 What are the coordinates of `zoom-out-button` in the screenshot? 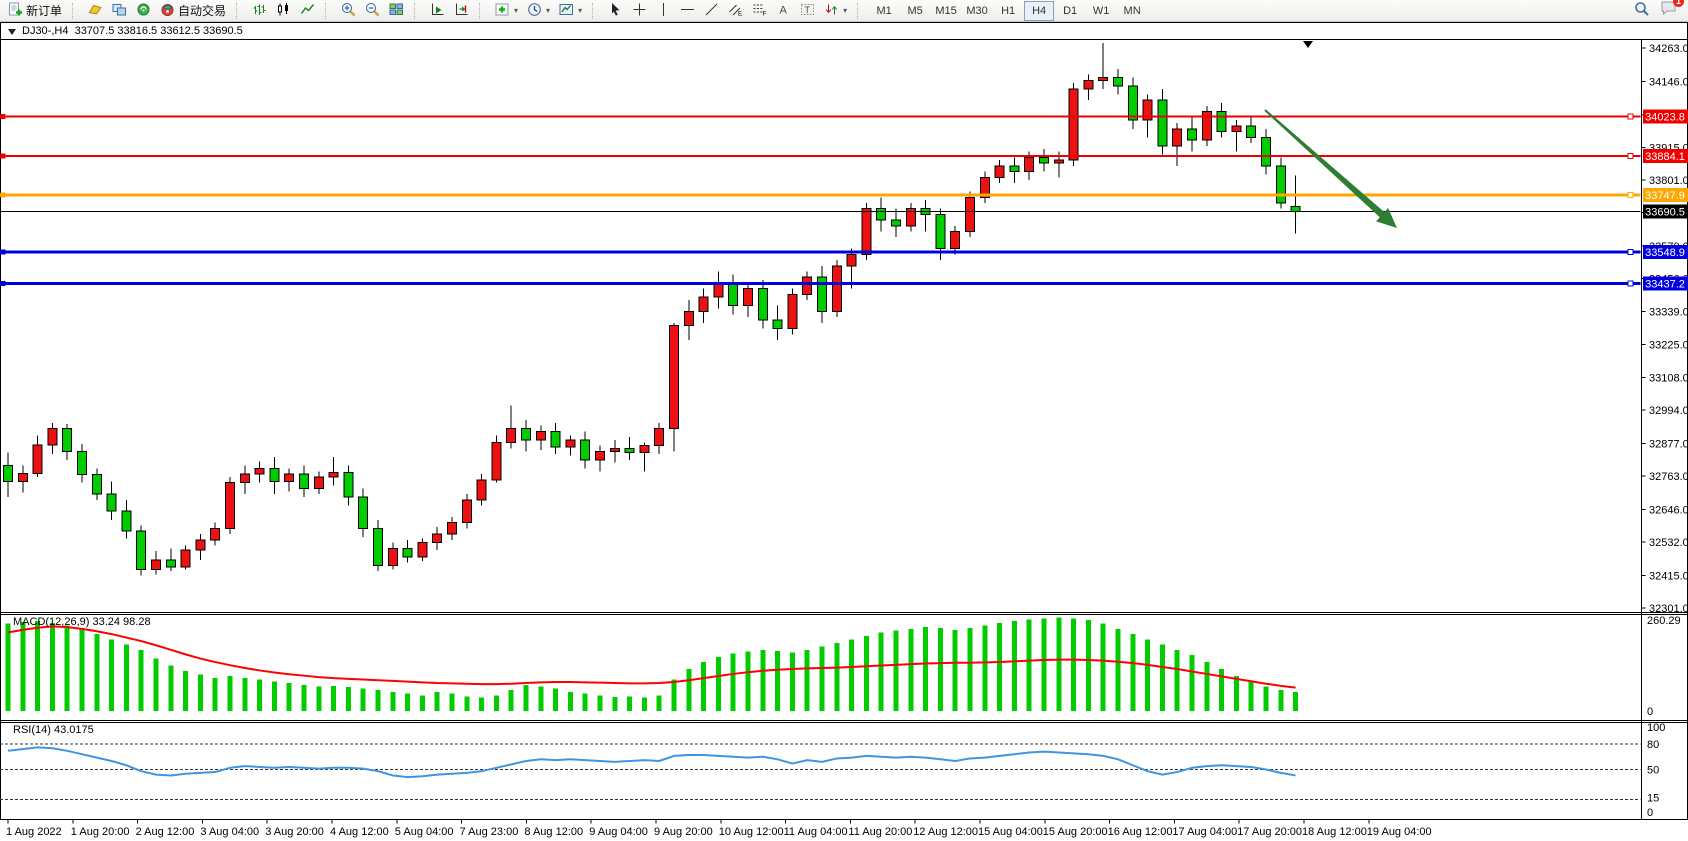 It's located at (372, 11).